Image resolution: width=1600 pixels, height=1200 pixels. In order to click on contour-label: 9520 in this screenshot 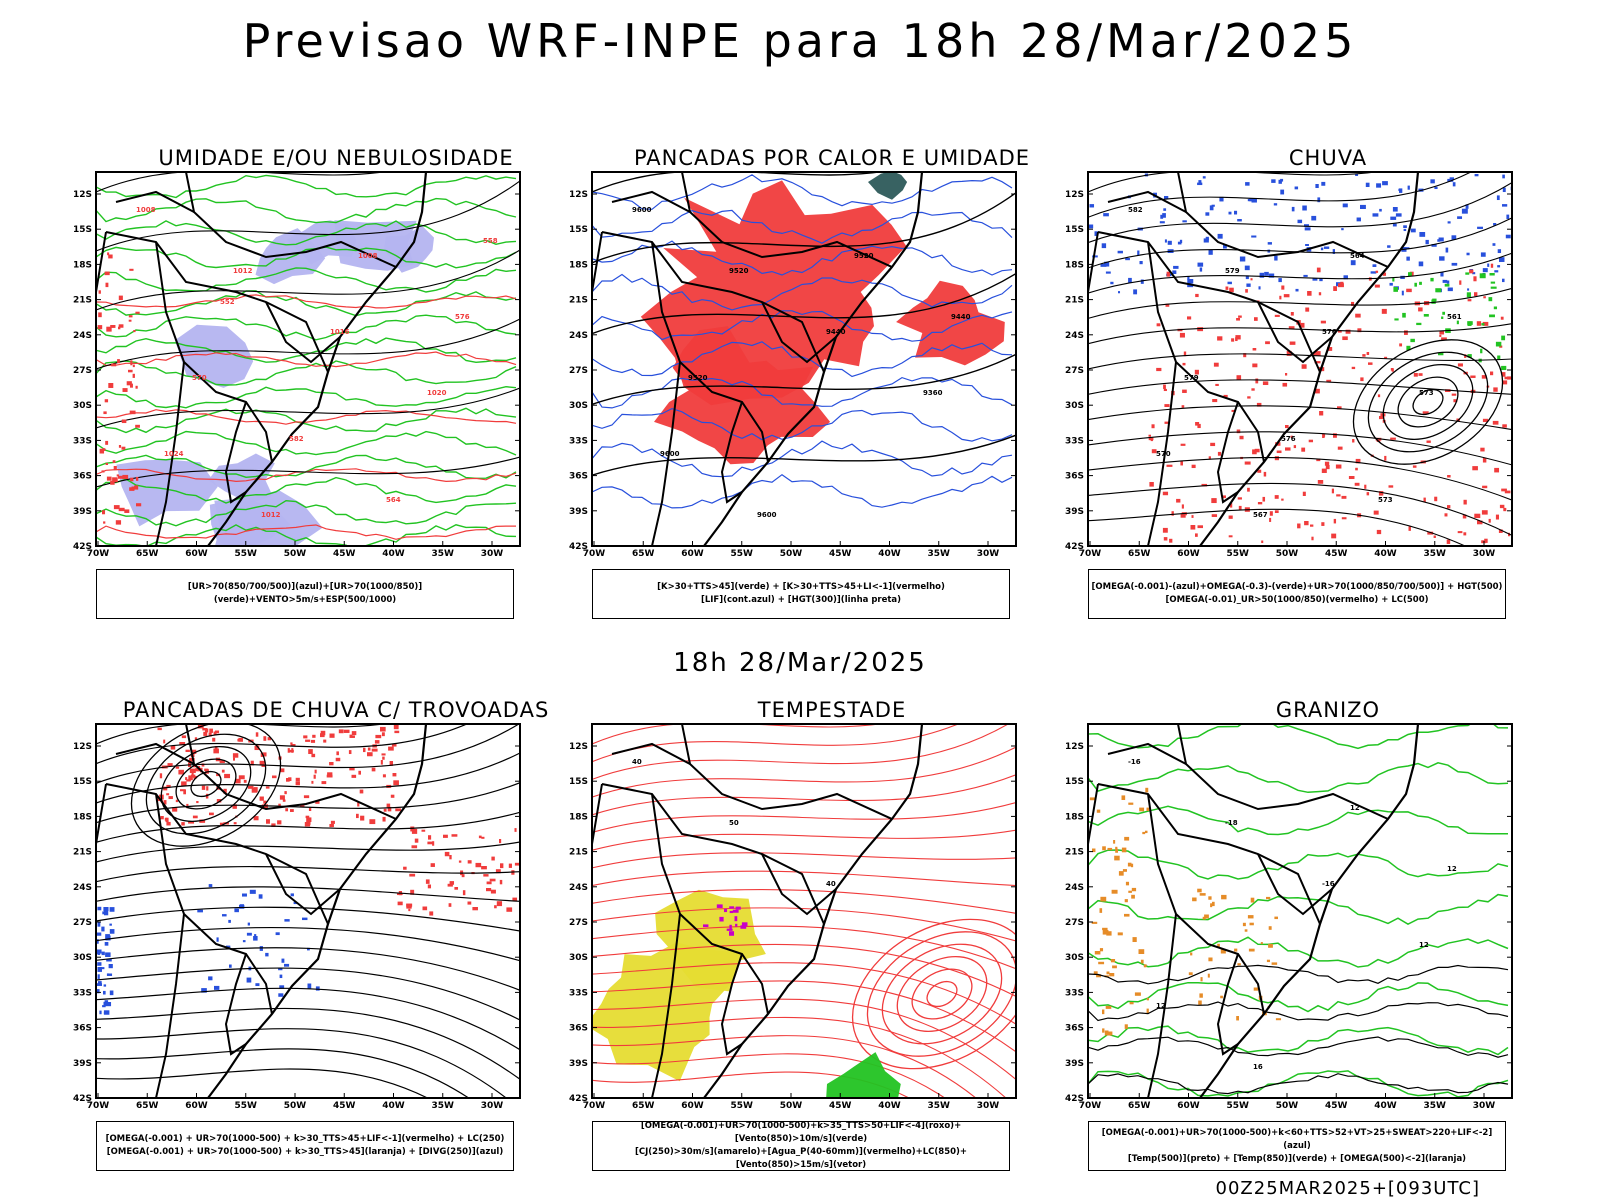, I will do `click(739, 271)`.